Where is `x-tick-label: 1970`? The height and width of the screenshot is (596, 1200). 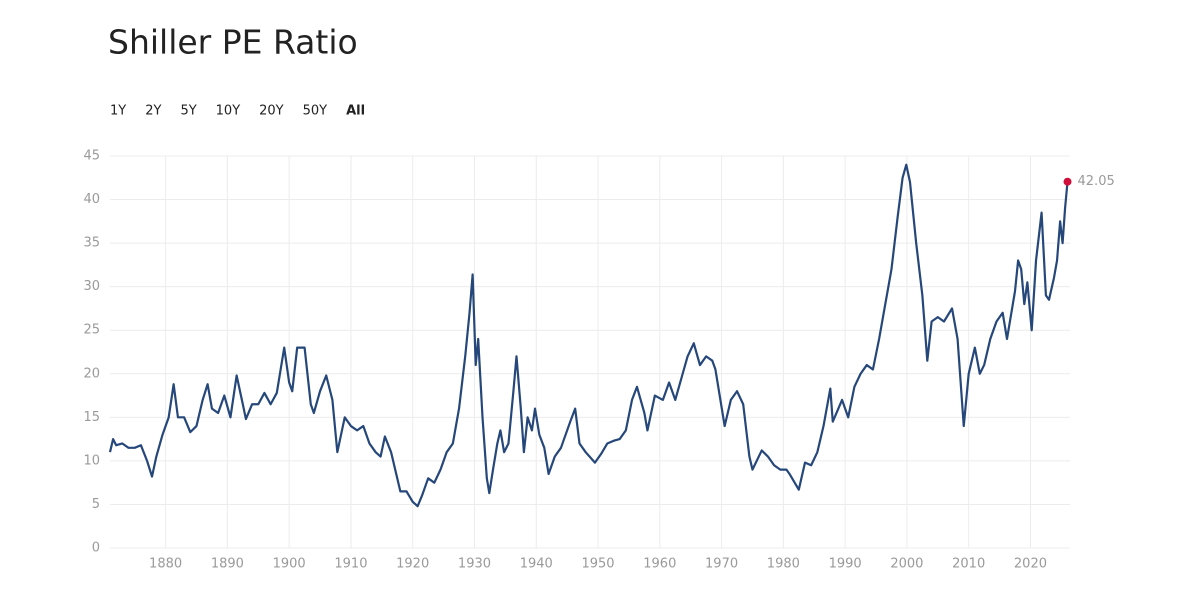
x-tick-label: 1970 is located at coordinates (721, 564).